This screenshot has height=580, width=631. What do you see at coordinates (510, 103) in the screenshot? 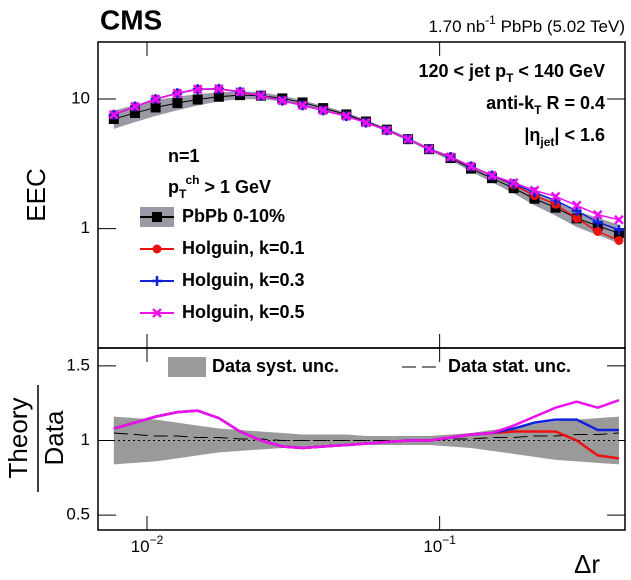
I see `annotation-part: anti-k` at bounding box center [510, 103].